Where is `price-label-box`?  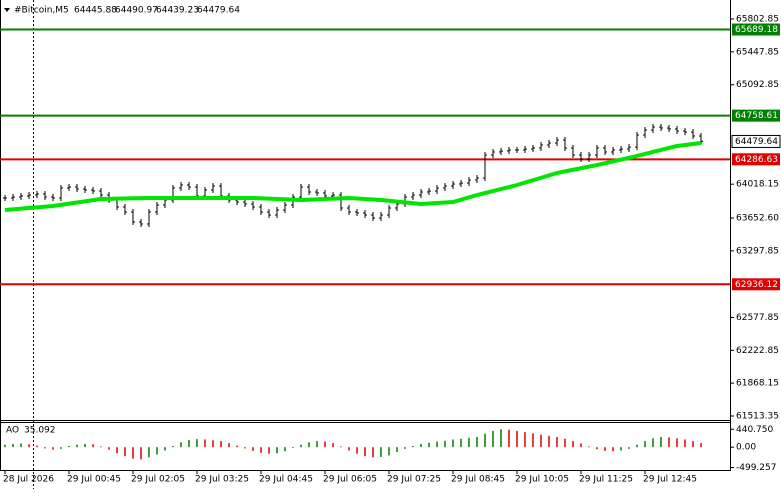 price-label-box is located at coordinates (756, 141).